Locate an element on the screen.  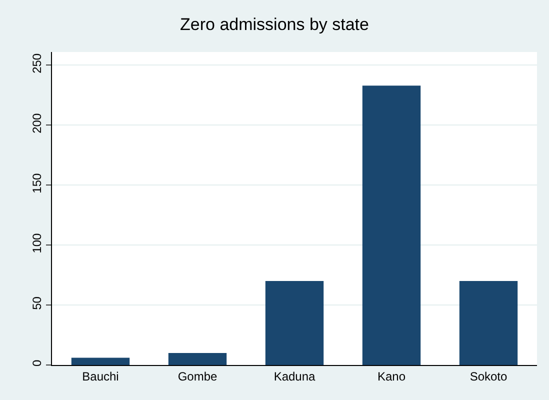
y-tick-label: 0 is located at coordinates (37, 363).